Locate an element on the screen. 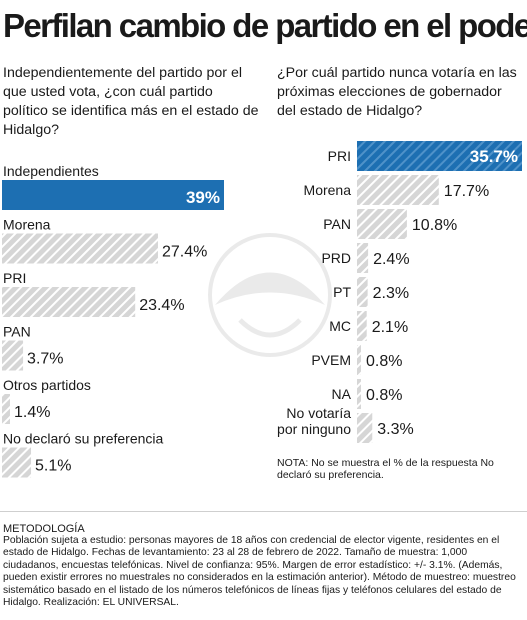 The width and height of the screenshot is (527, 620). right-category-label: No votaría por ninguno is located at coordinates (314, 421).